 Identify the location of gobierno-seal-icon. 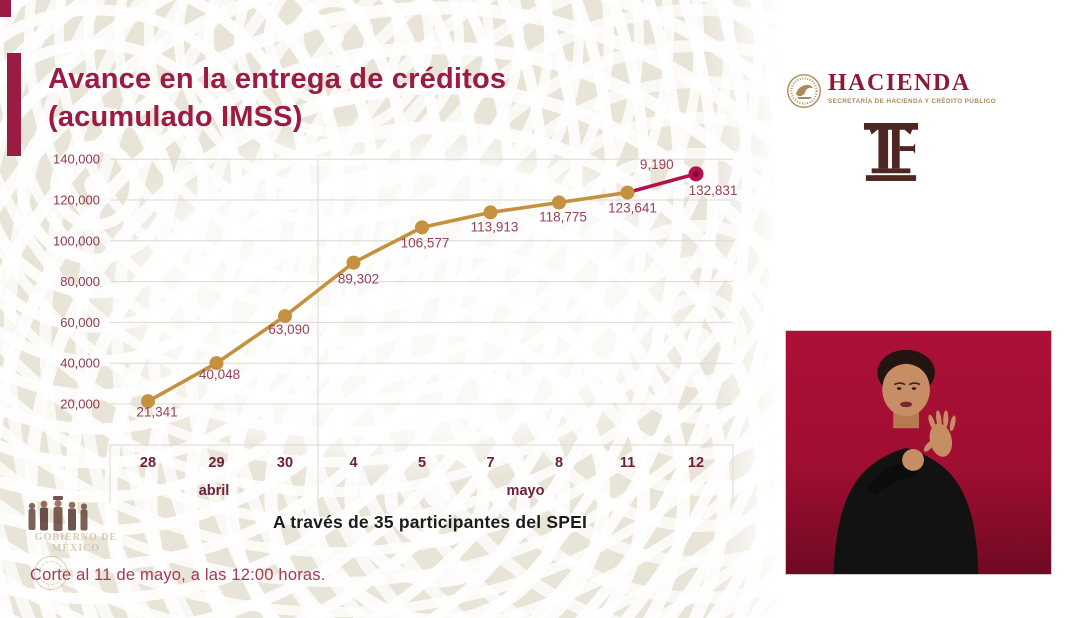
(51, 573).